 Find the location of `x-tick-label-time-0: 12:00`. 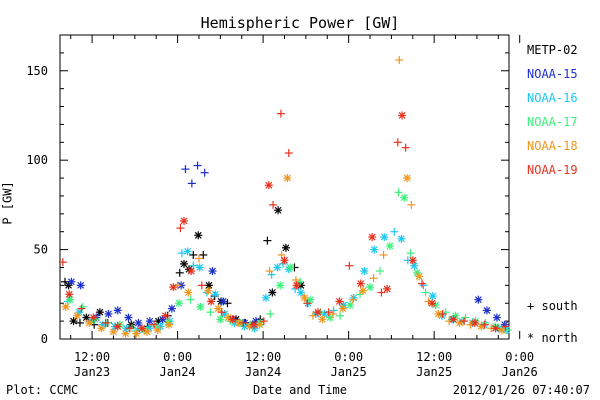

x-tick-label-time-0: 12:00 is located at coordinates (92, 357).